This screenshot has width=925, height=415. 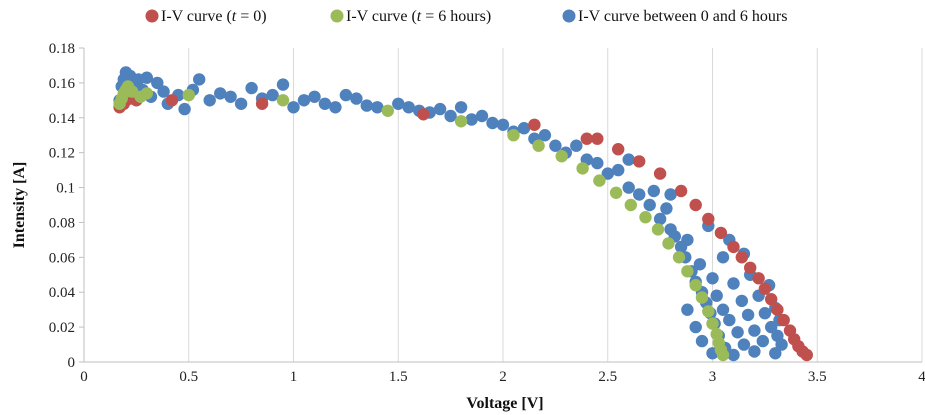 I want to click on x-tick-label: 0.5, so click(x=188, y=377).